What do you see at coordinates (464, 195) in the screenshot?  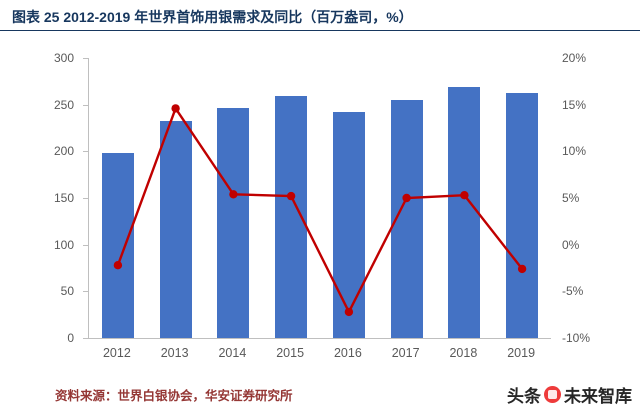 I see `yoy-marker-2018` at bounding box center [464, 195].